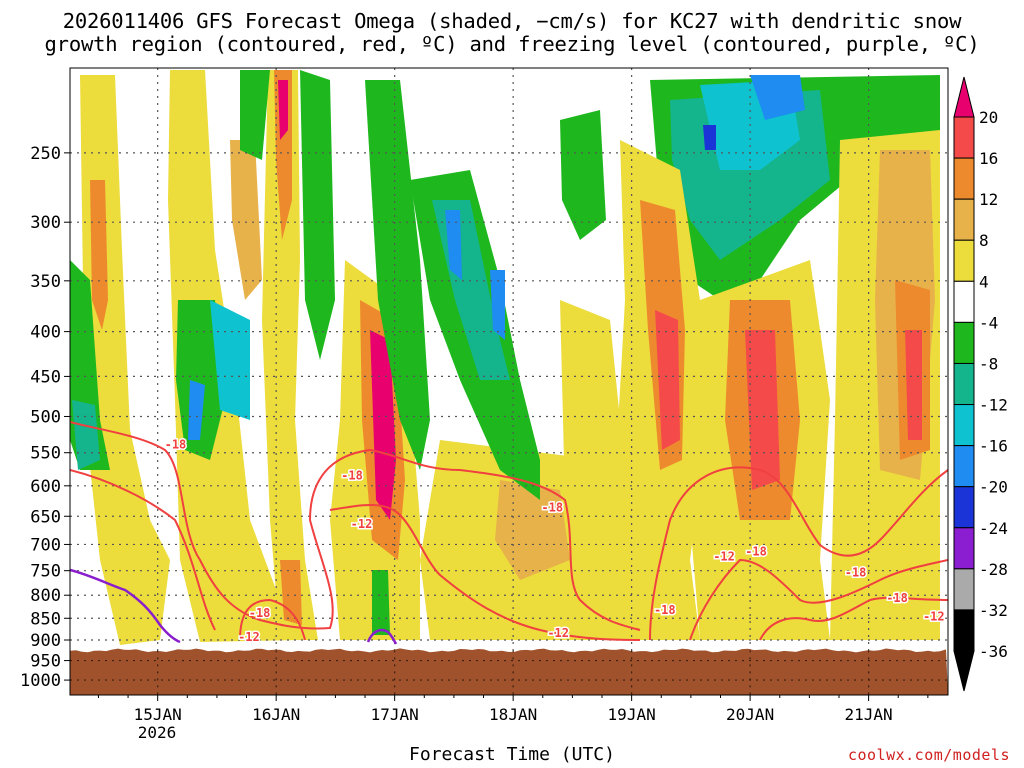 This screenshot has height=768, width=1024. Describe the element at coordinates (632, 714) in the screenshot. I see `x-tick-label: 19JAN` at that location.